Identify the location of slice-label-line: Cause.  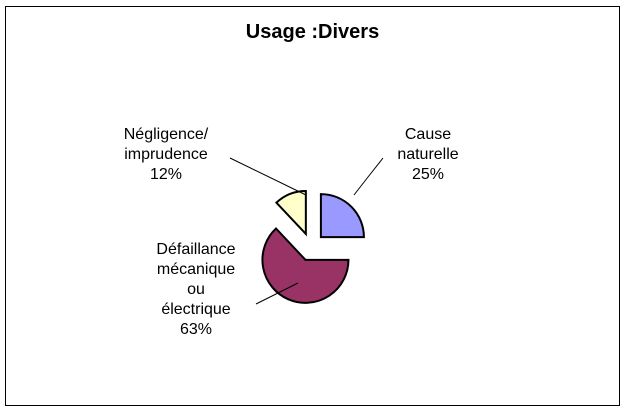
(428, 134).